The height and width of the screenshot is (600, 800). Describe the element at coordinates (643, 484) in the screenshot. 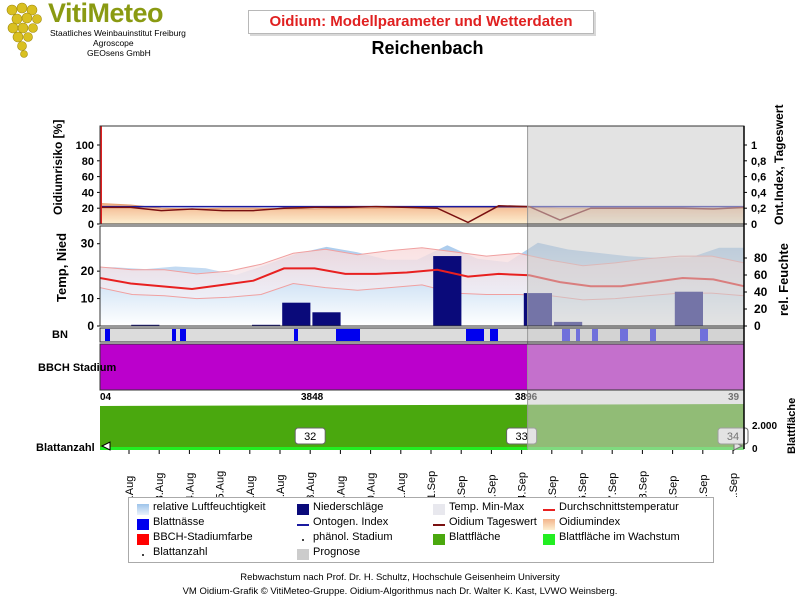

I see `date-tick-label: Mo 08.Sep` at that location.